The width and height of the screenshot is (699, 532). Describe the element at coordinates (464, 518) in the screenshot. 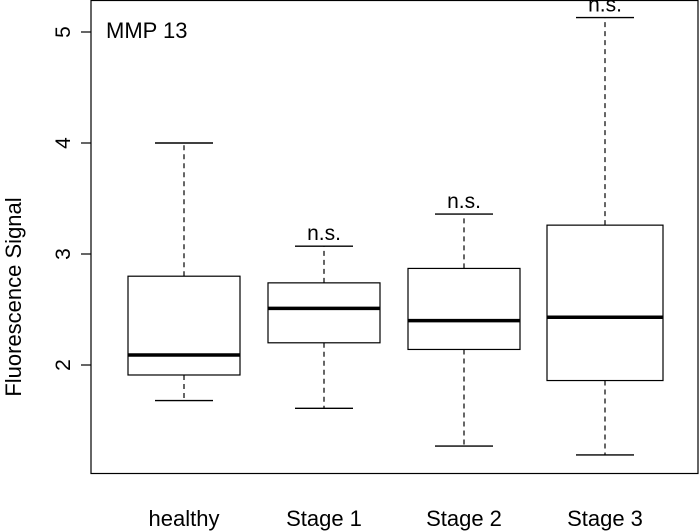

I see `x-tick-label: Stage 2` at that location.